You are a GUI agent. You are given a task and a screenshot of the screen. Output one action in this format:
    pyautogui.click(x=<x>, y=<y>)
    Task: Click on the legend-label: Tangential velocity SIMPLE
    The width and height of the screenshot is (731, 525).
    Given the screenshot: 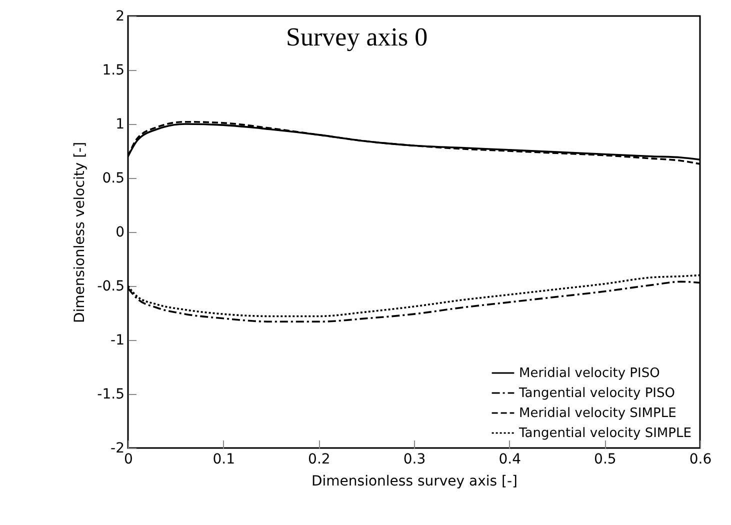 What is the action you would take?
    pyautogui.click(x=605, y=433)
    